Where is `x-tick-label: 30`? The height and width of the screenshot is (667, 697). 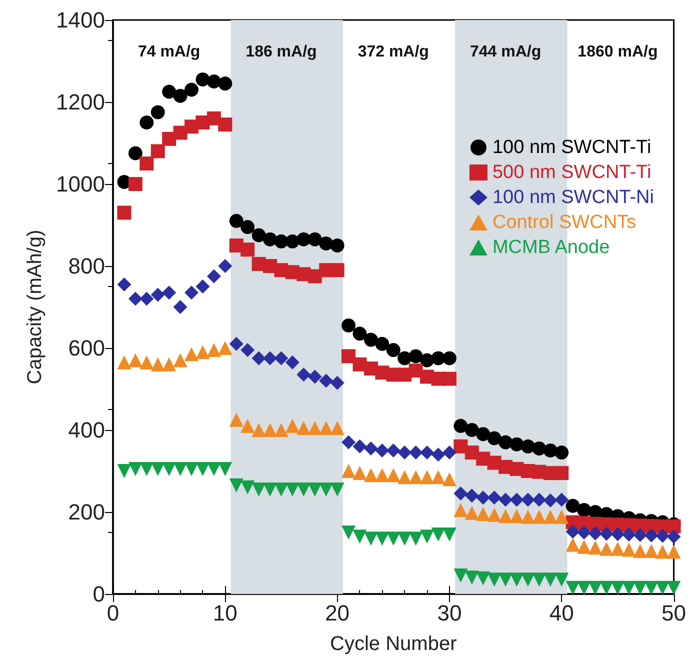
x-tick-label: 30 is located at coordinates (449, 613).